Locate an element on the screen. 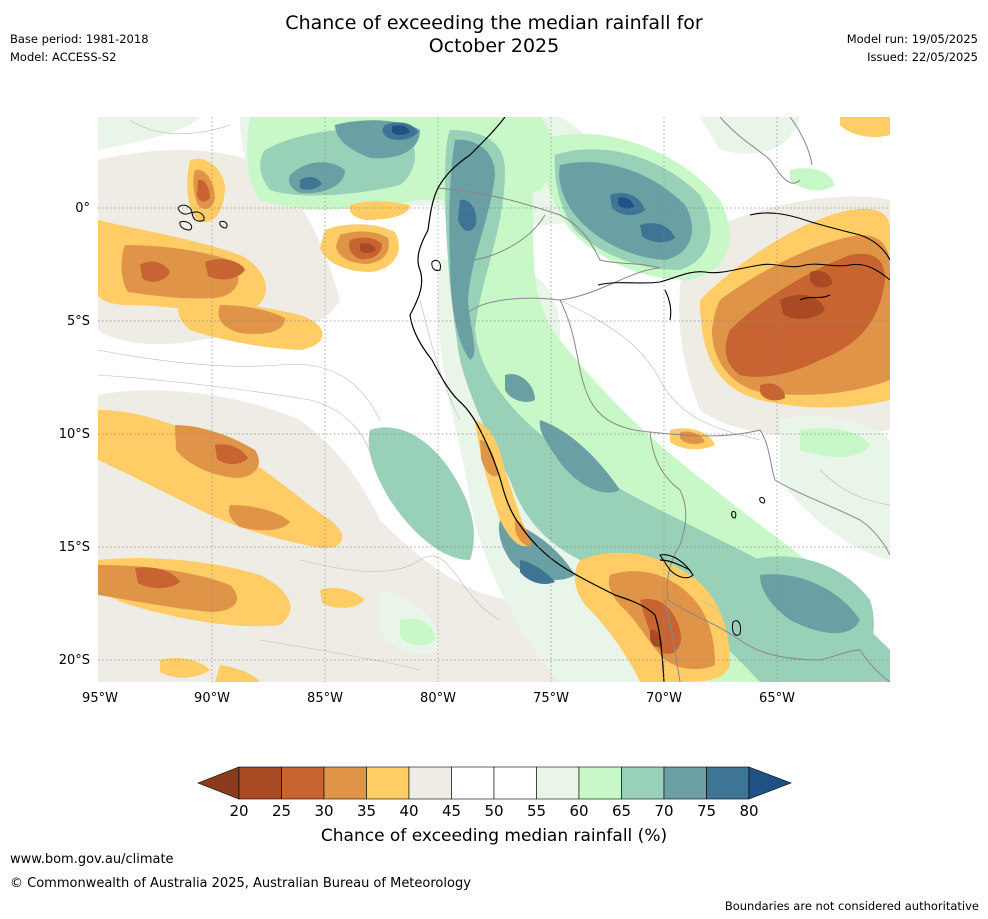  lon-label: 85°W is located at coordinates (325, 698).